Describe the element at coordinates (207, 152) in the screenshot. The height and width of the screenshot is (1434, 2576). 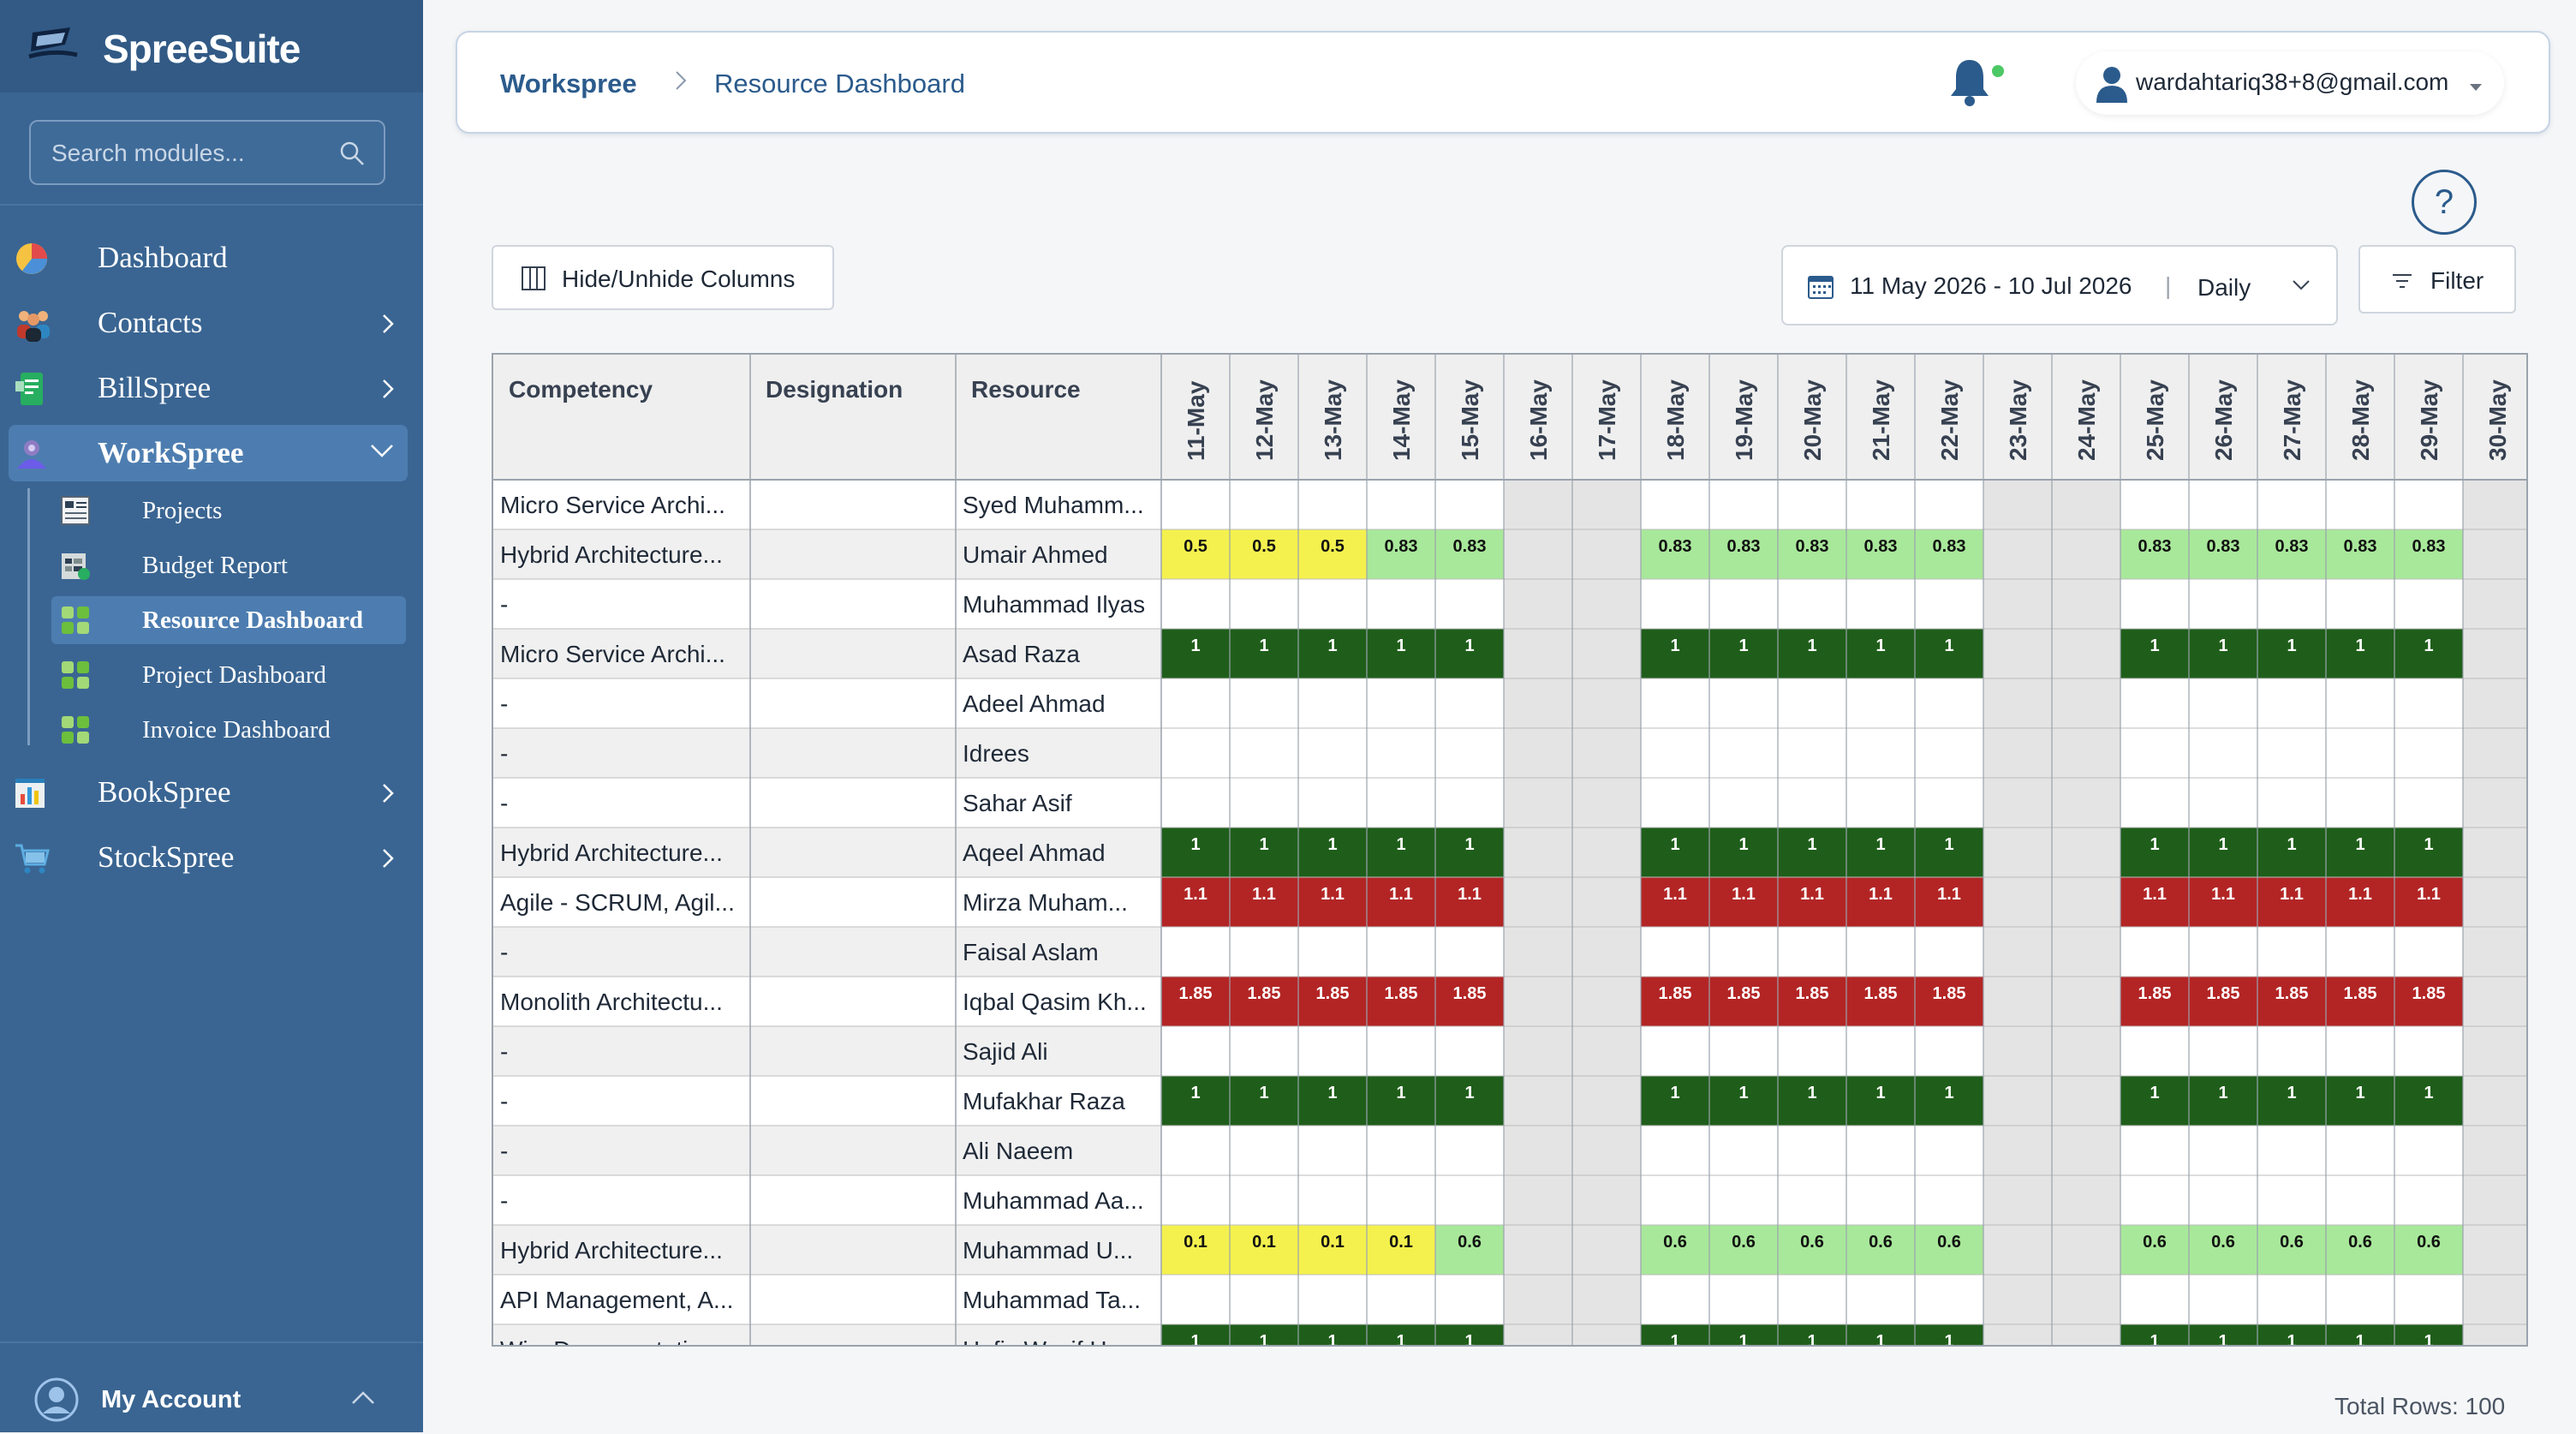
I see `module-search` at that location.